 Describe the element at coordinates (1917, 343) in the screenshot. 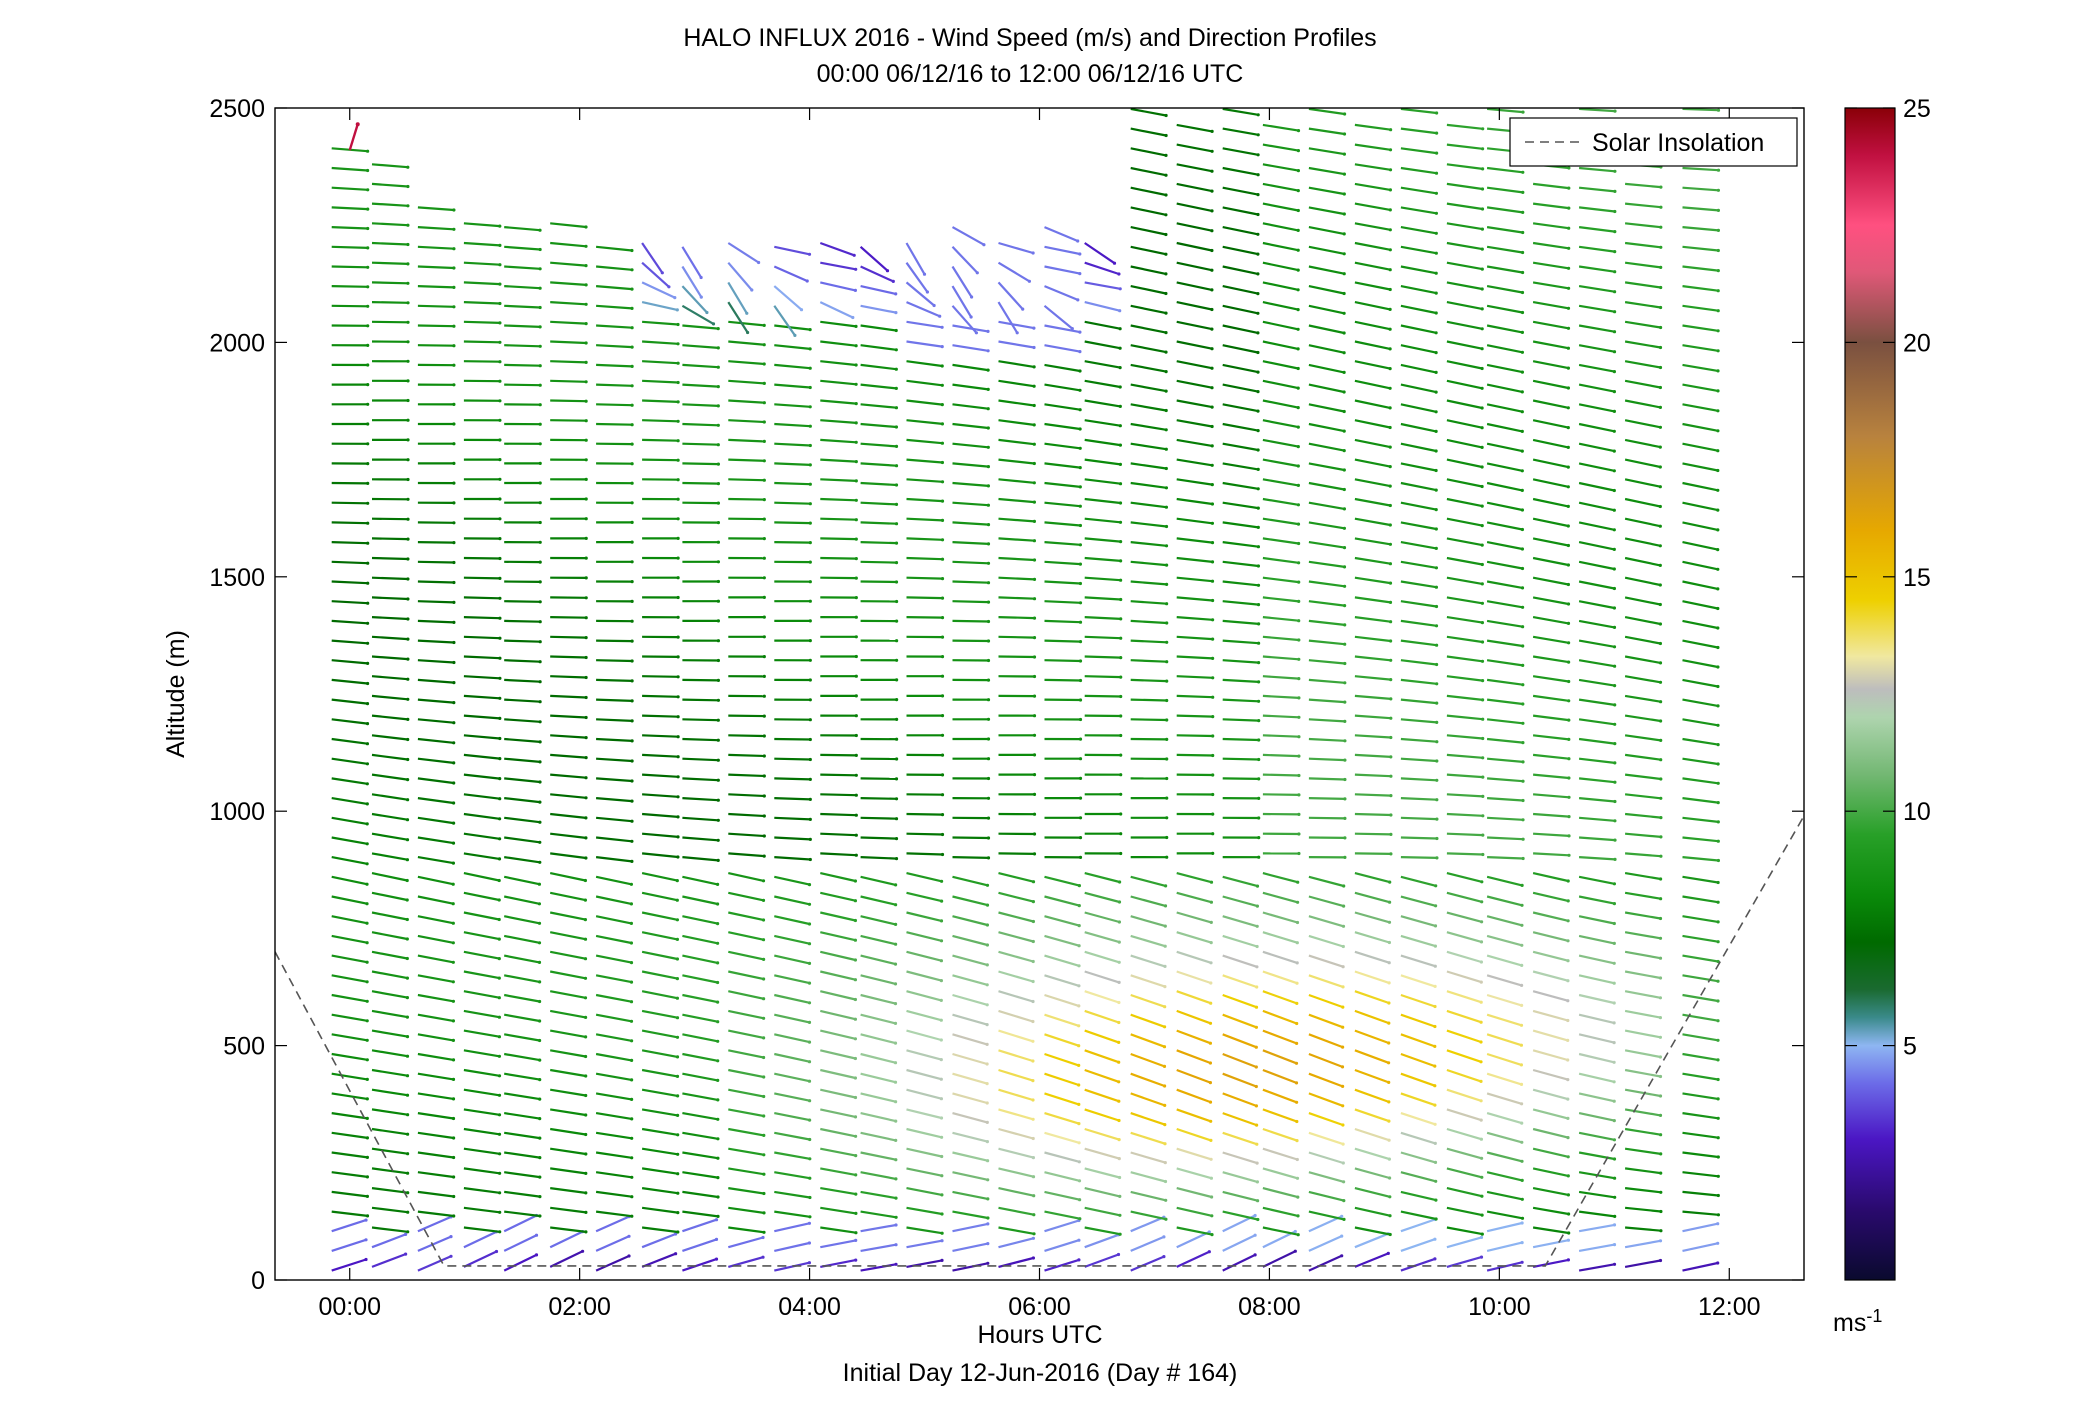

I see `colorbar-tick-label: 20` at that location.